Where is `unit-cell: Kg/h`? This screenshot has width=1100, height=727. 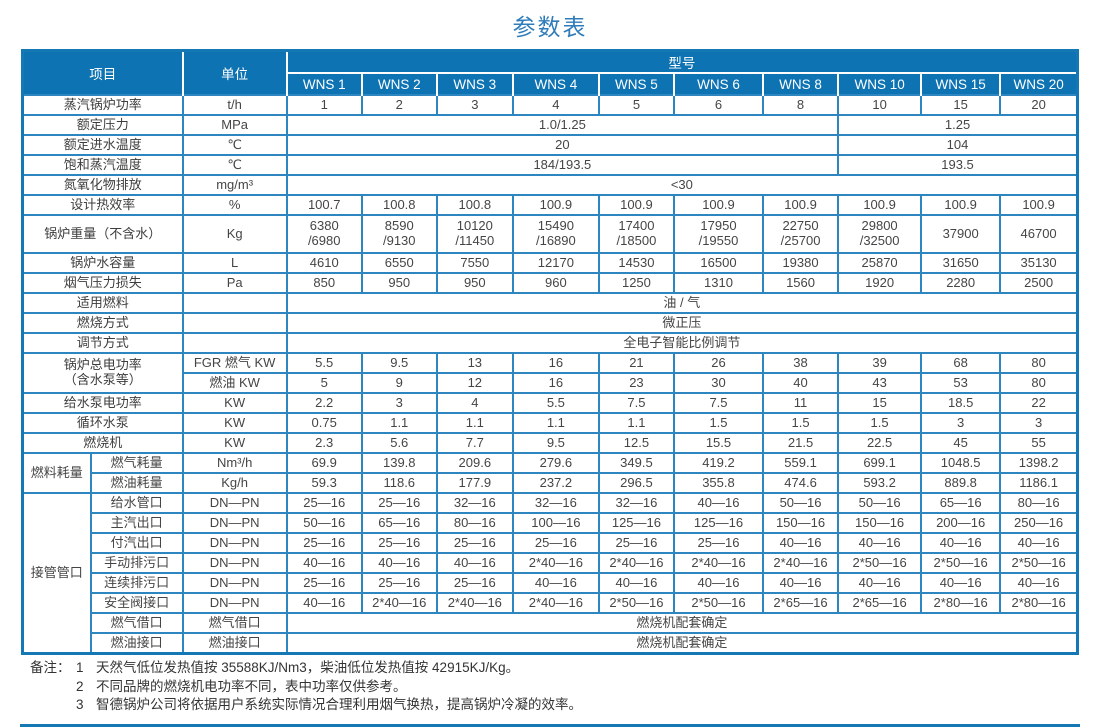 unit-cell: Kg/h is located at coordinates (234, 483).